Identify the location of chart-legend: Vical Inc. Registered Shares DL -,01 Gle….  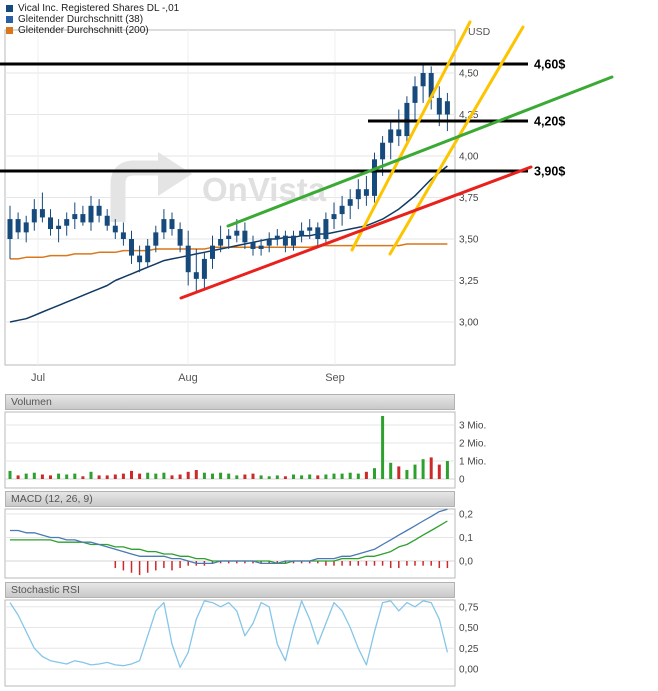
(92, 19).